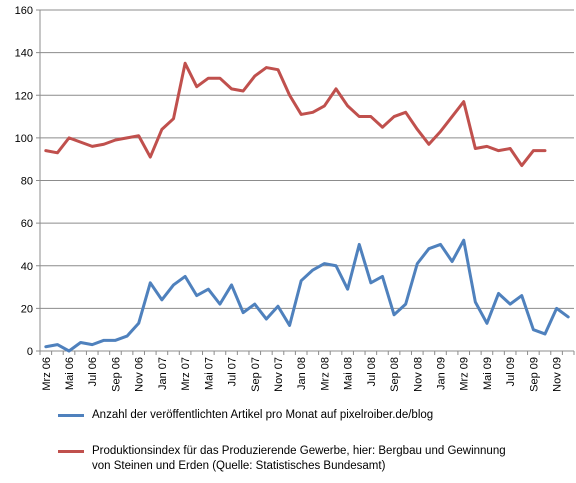 This screenshot has width=576, height=483. What do you see at coordinates (372, 371) in the screenshot?
I see `x-tick-label: Jul 08` at bounding box center [372, 371].